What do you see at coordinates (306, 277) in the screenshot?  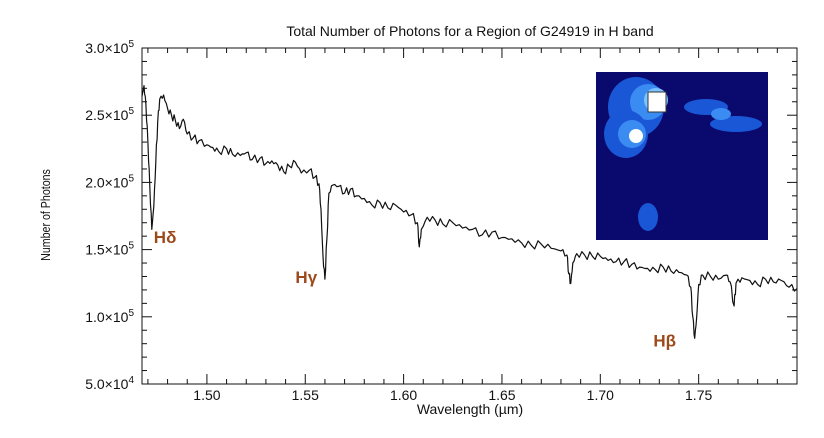 I see `line-label: Hγ` at bounding box center [306, 277].